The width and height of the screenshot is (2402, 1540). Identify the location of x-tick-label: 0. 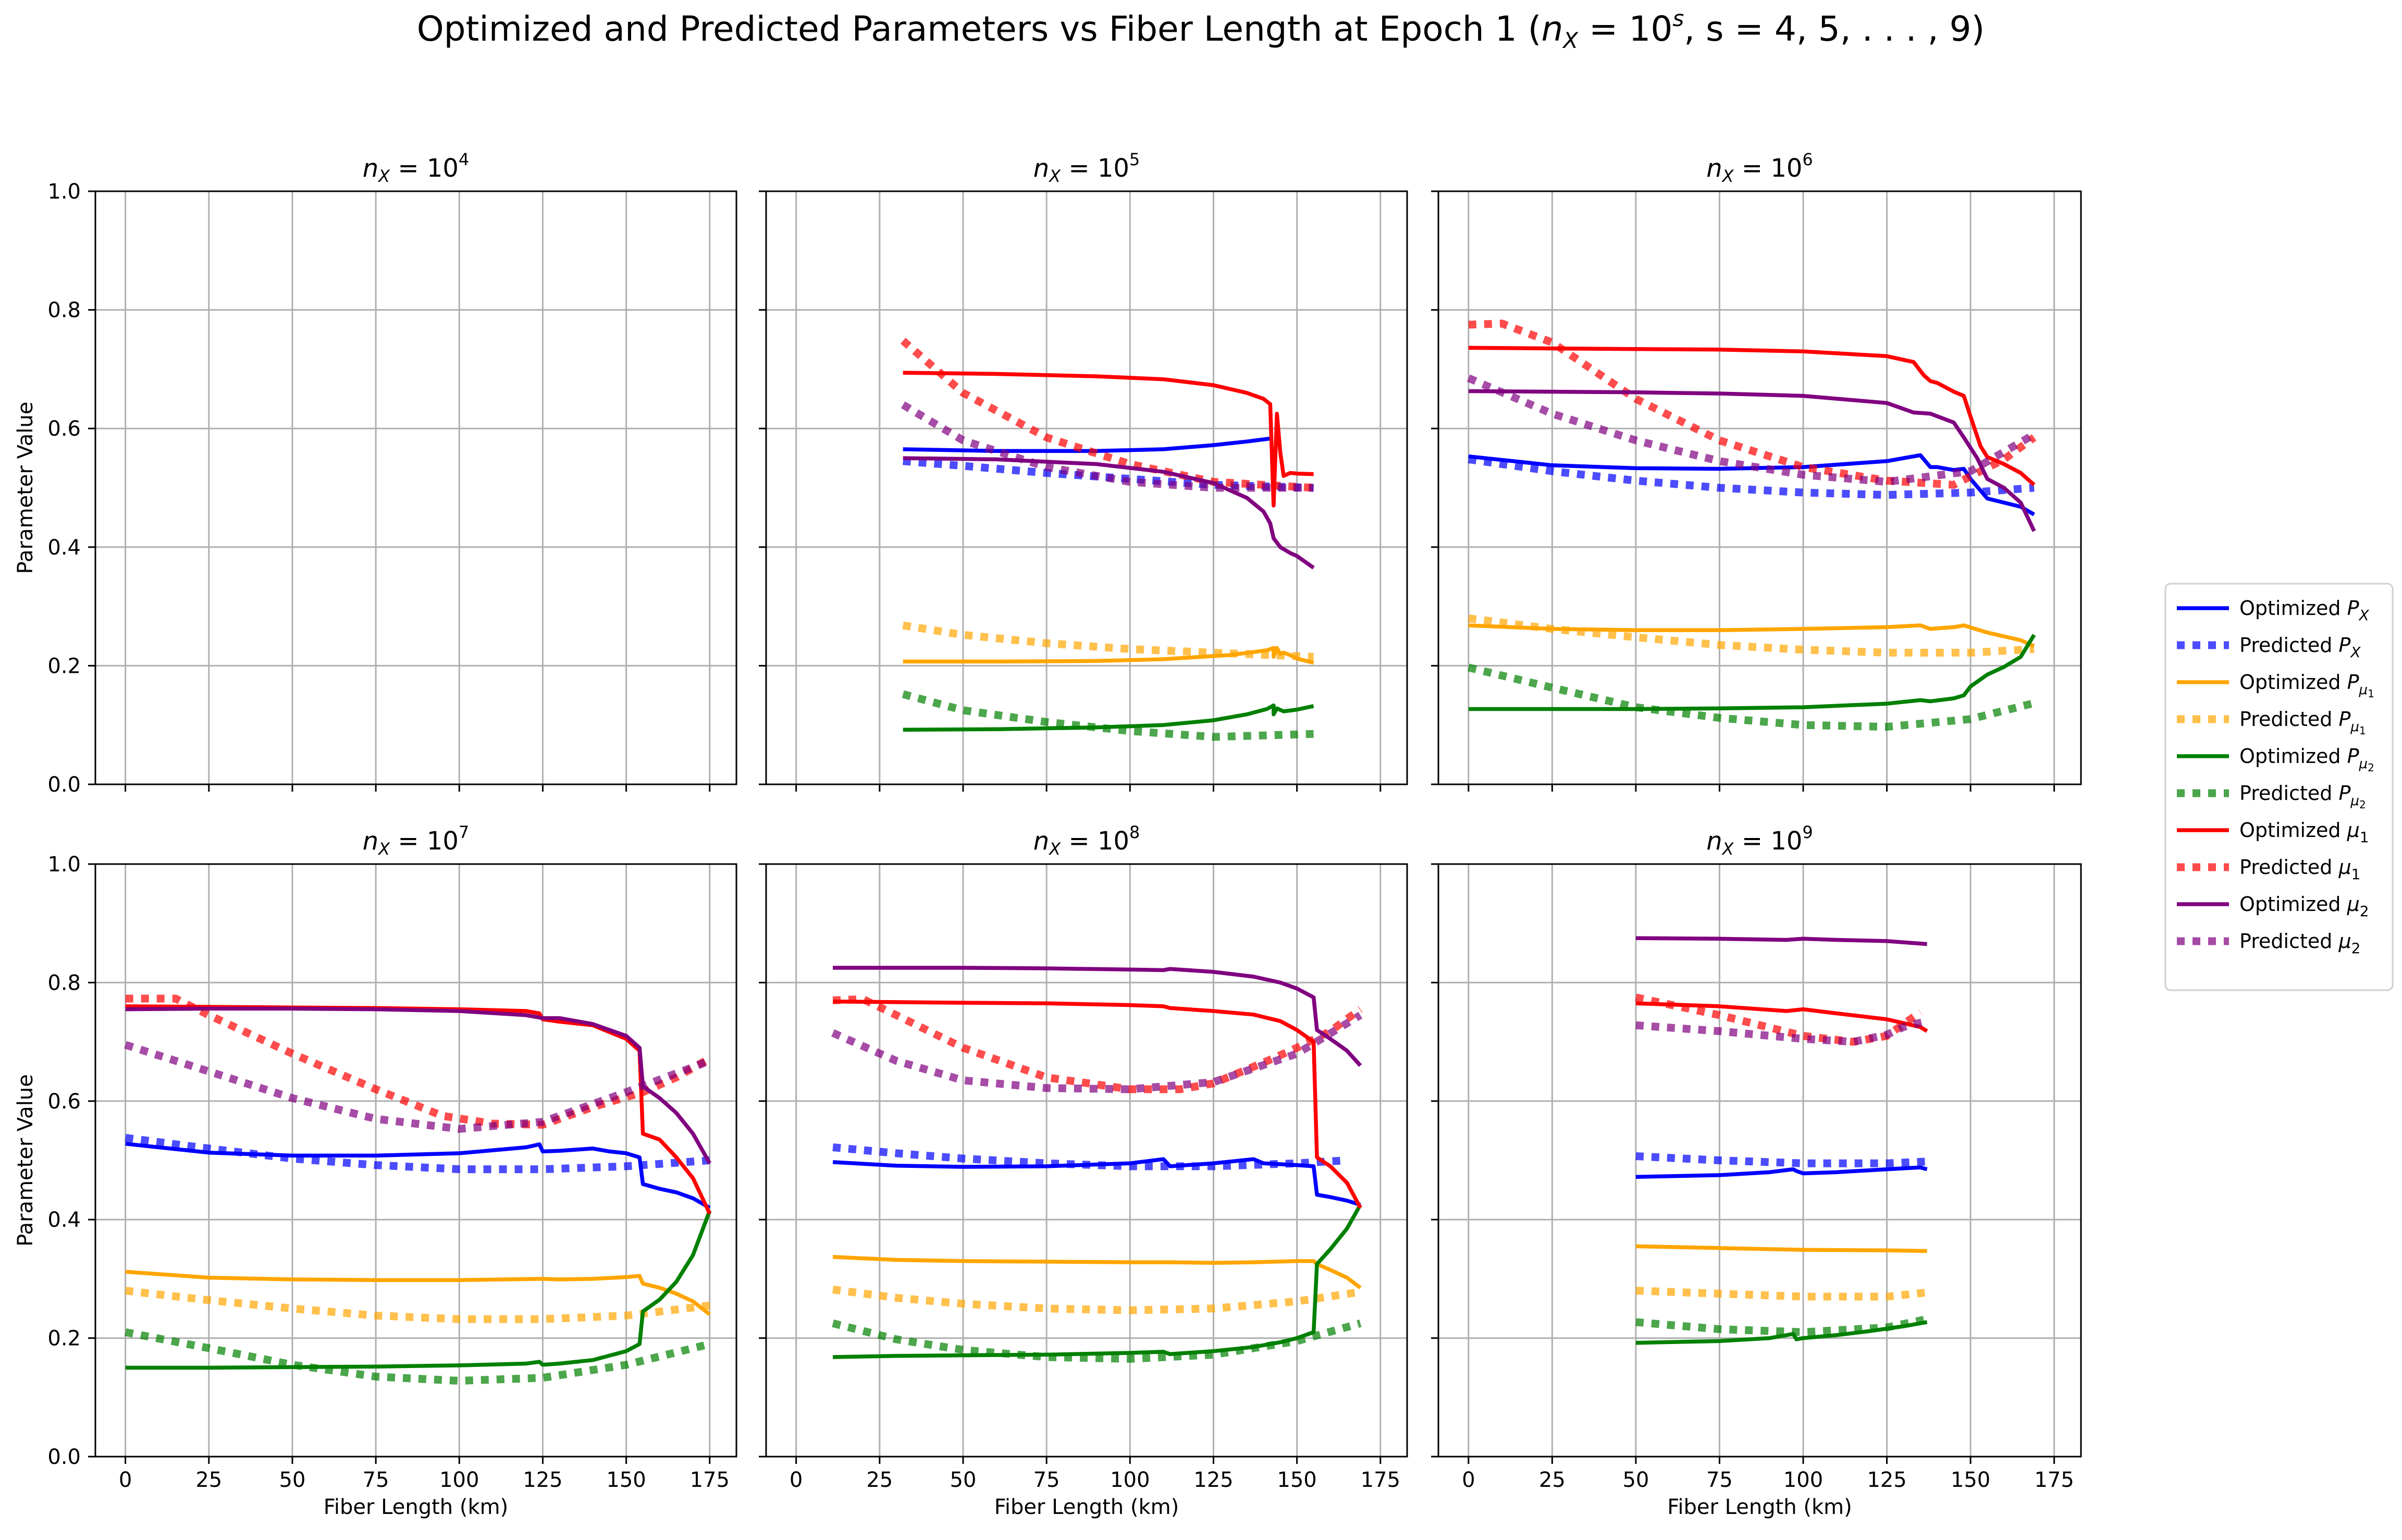
(1468, 1480).